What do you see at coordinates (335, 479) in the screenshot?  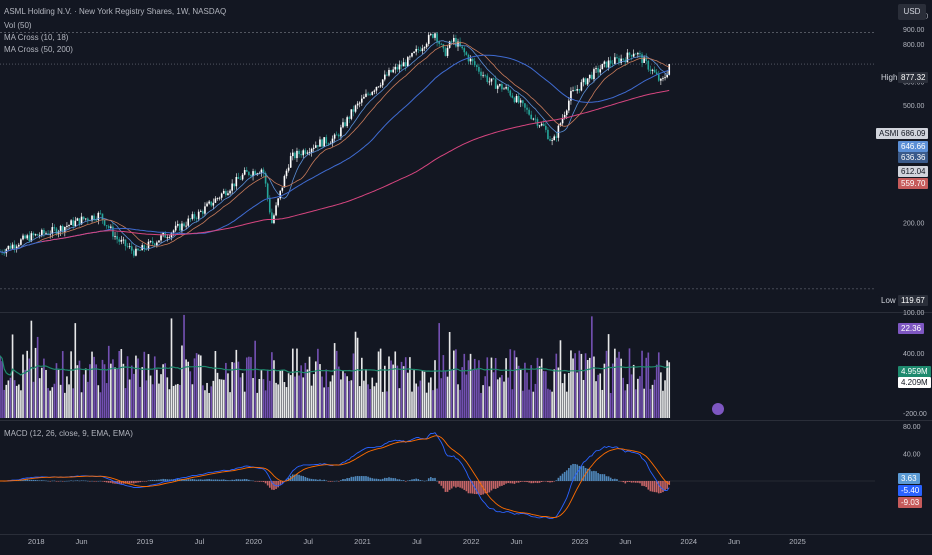 I see `macd-histogram` at bounding box center [335, 479].